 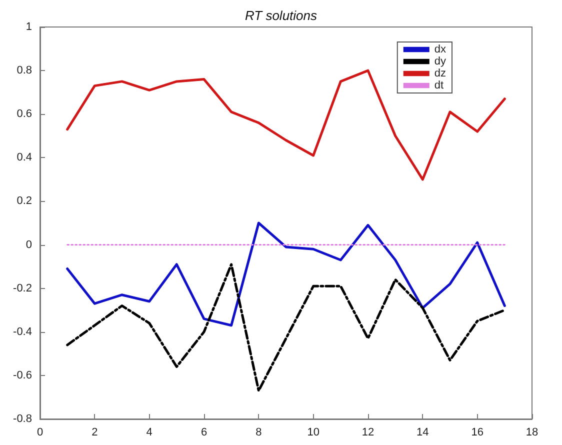 What do you see at coordinates (368, 432) in the screenshot?
I see `x-tick-label: 12` at bounding box center [368, 432].